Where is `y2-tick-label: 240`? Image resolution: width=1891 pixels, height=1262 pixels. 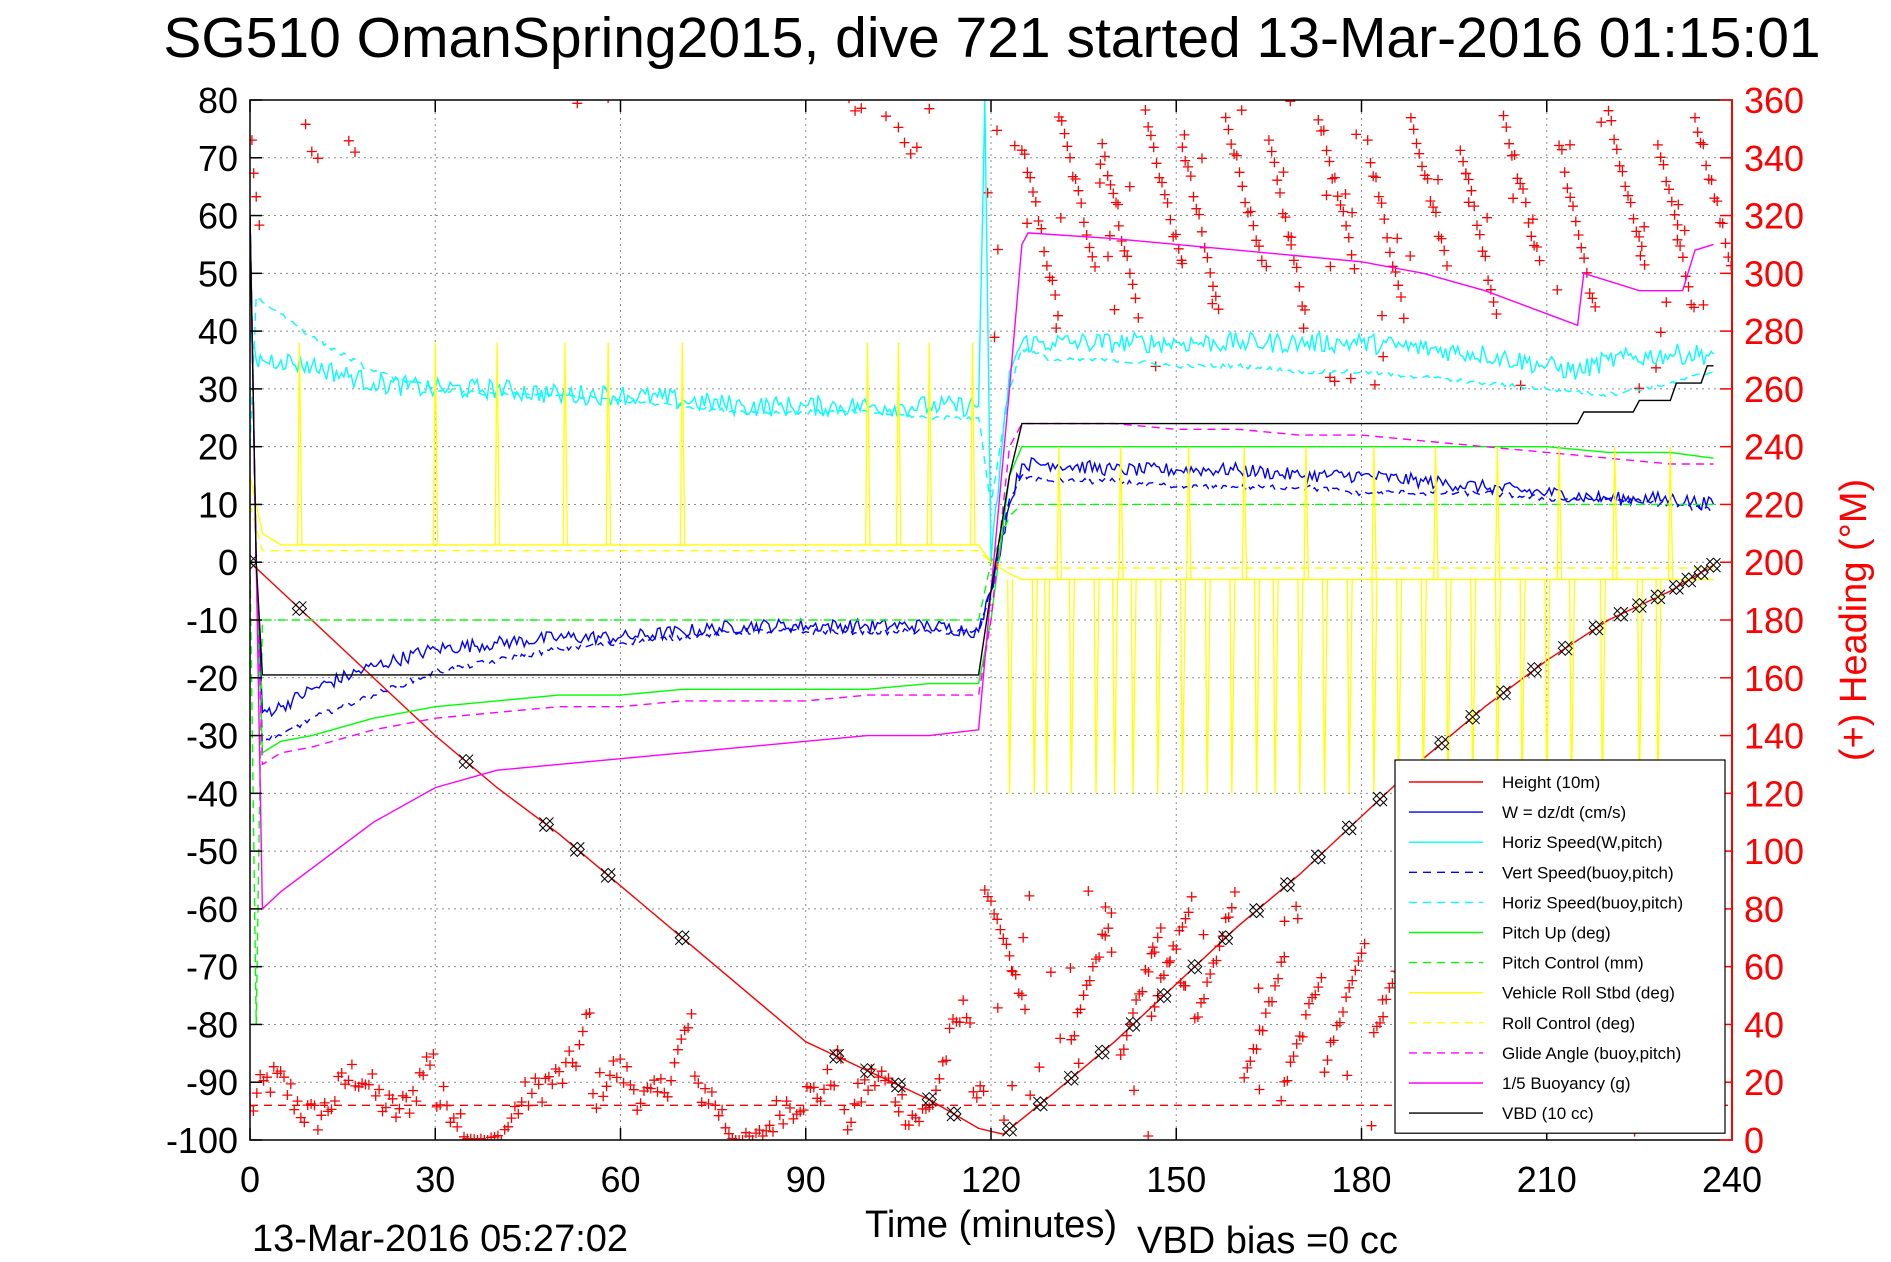 y2-tick-label: 240 is located at coordinates (1774, 447).